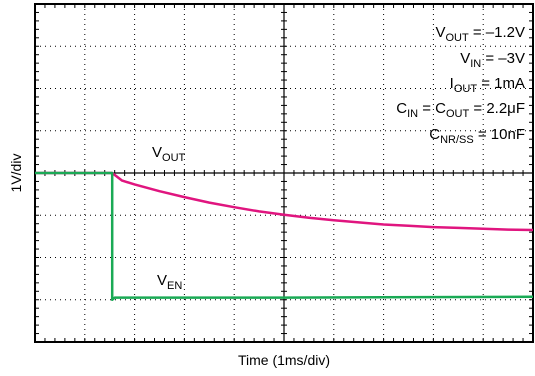  What do you see at coordinates (460, 110) in the screenshot?
I see `condition-row: CIN = COUT = 2.2μF` at bounding box center [460, 110].